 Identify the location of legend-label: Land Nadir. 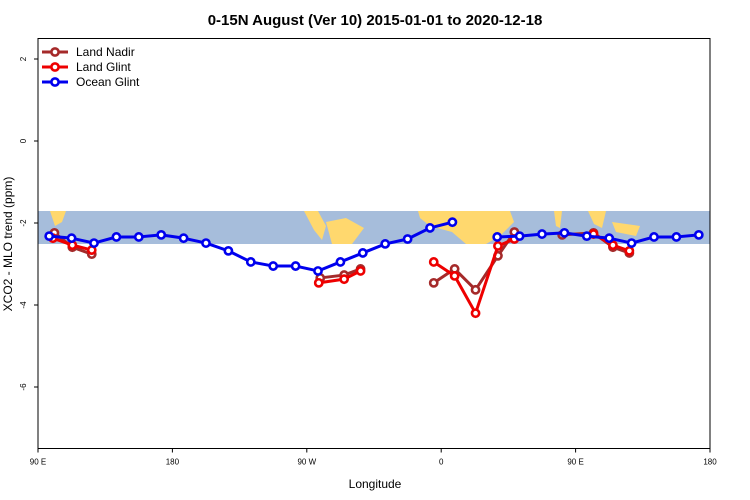
(105, 52).